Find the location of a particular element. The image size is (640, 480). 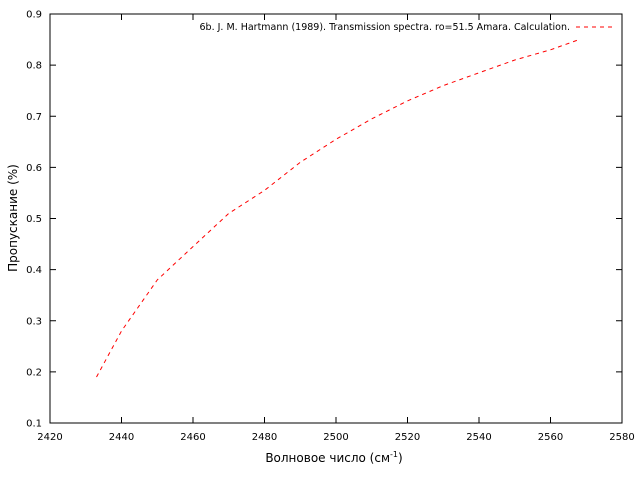

y-tick-label: 0.4 is located at coordinates (34, 270).